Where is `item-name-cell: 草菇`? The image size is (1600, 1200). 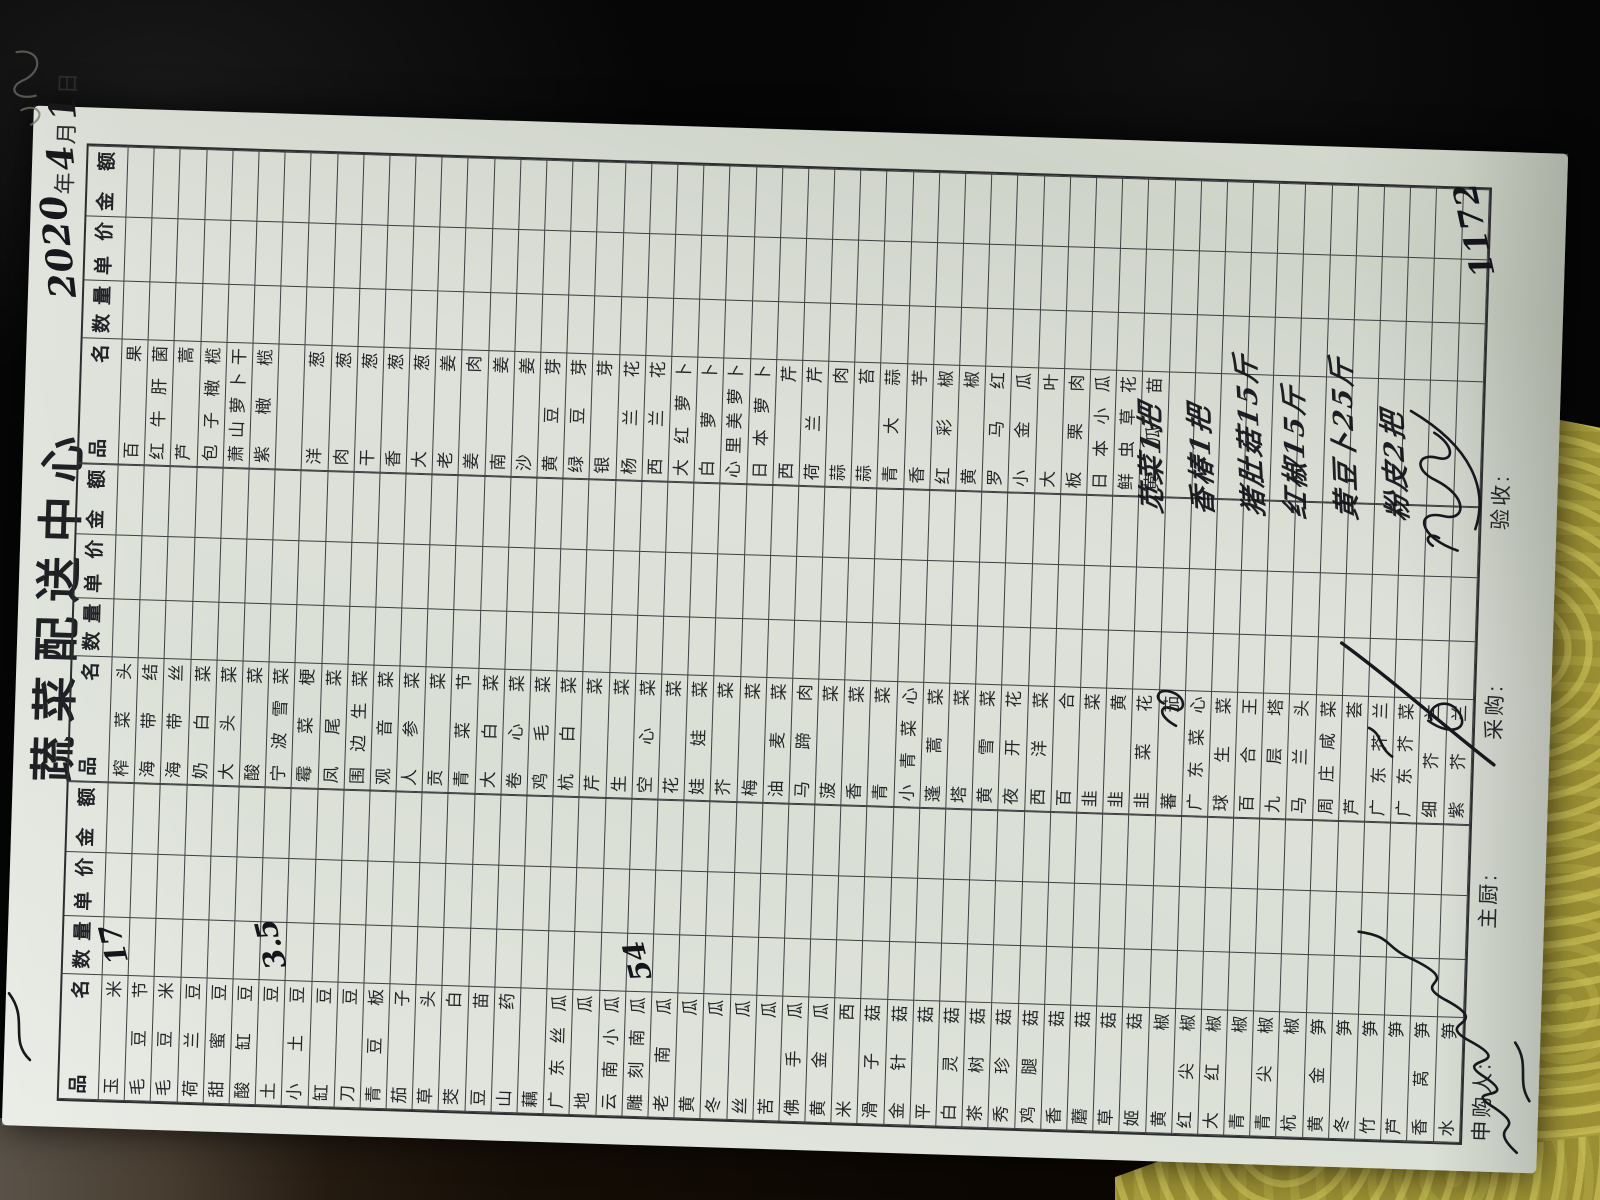
item-name-cell: 草菇 is located at coordinates (1108, 1069).